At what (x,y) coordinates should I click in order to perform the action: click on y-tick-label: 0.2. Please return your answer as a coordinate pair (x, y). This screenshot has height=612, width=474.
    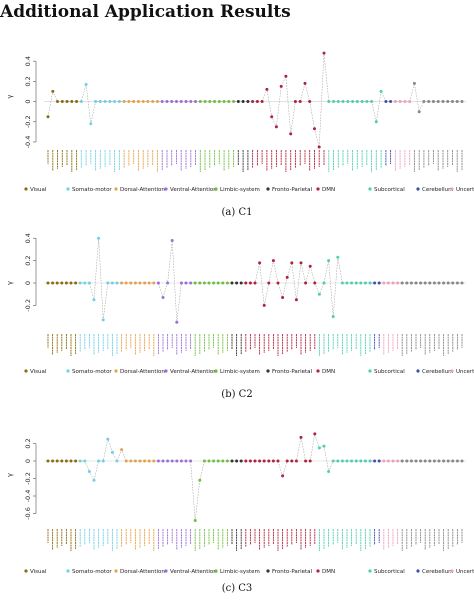
    Looking at the image, I should click on (28, 443).